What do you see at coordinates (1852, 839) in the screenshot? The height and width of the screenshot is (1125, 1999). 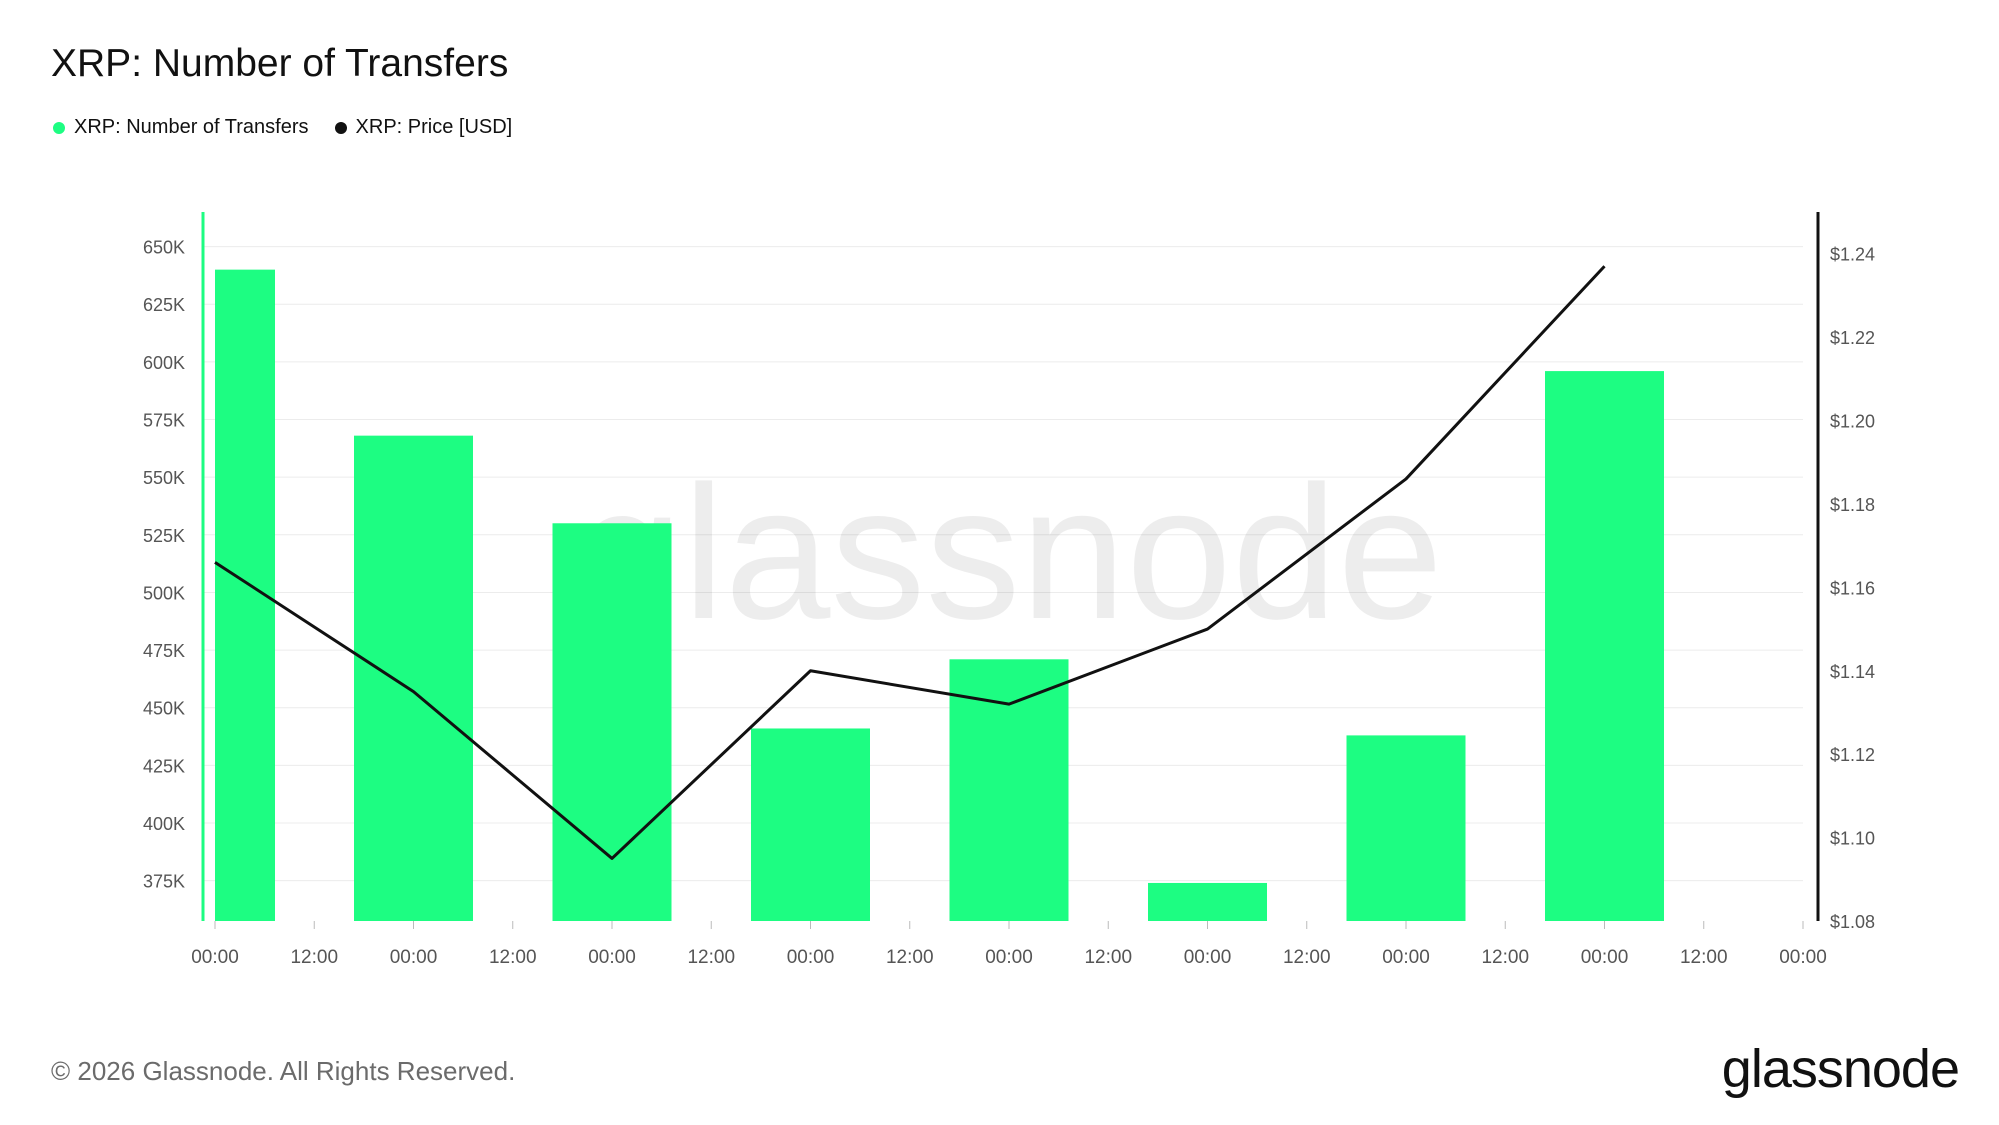 I see `y-right-tick-label: $1.10` at bounding box center [1852, 839].